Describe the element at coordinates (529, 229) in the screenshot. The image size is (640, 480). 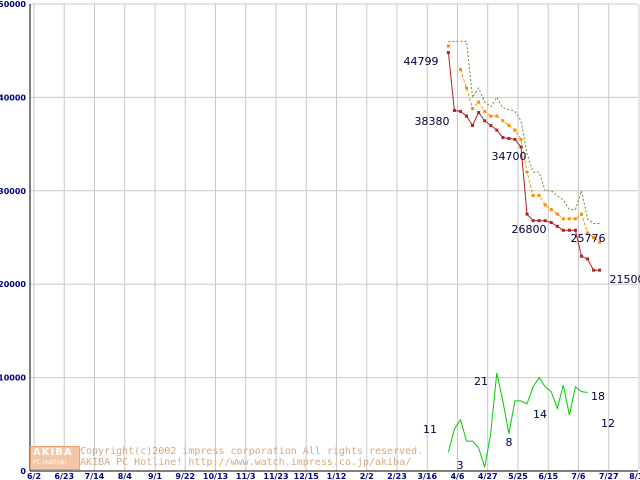
I see `data-label: 26800` at that location.